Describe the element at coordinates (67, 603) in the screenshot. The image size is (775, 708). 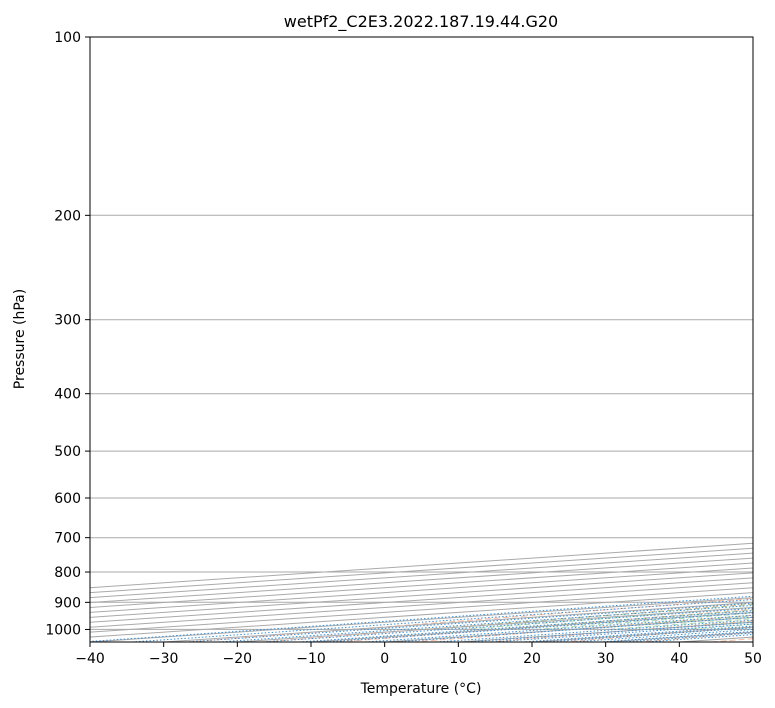
I see `y-tick-label: 900` at that location.